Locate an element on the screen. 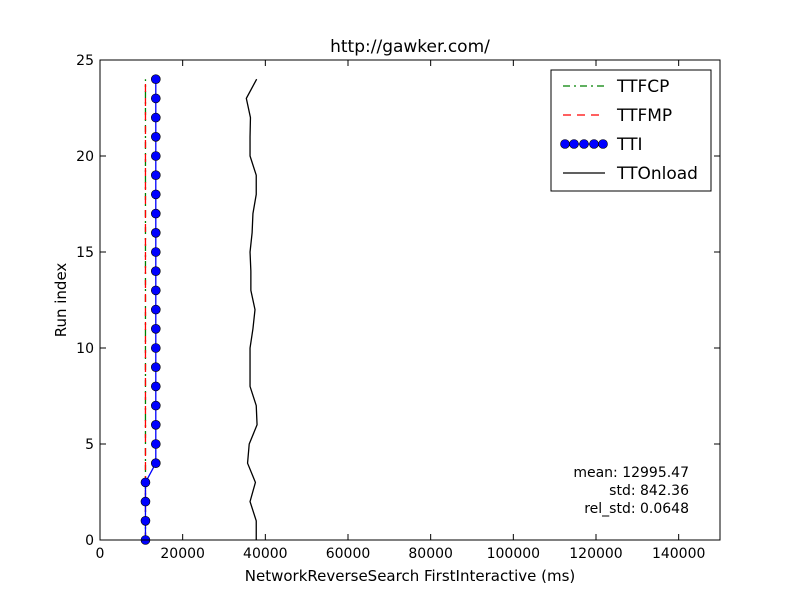  x-tick-label-6: 120000 is located at coordinates (595, 554).